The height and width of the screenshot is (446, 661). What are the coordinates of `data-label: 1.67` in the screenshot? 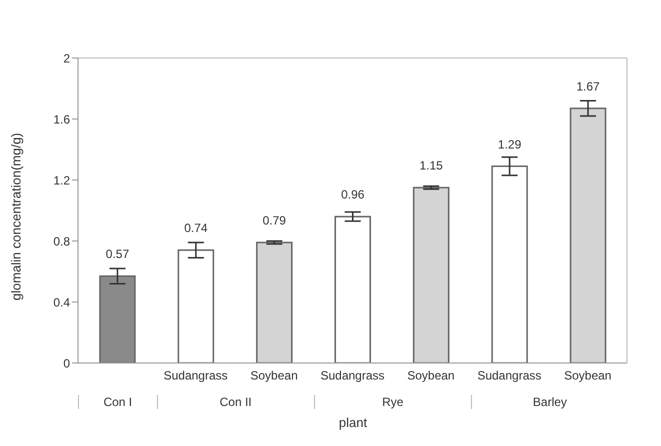 It's located at (588, 86).